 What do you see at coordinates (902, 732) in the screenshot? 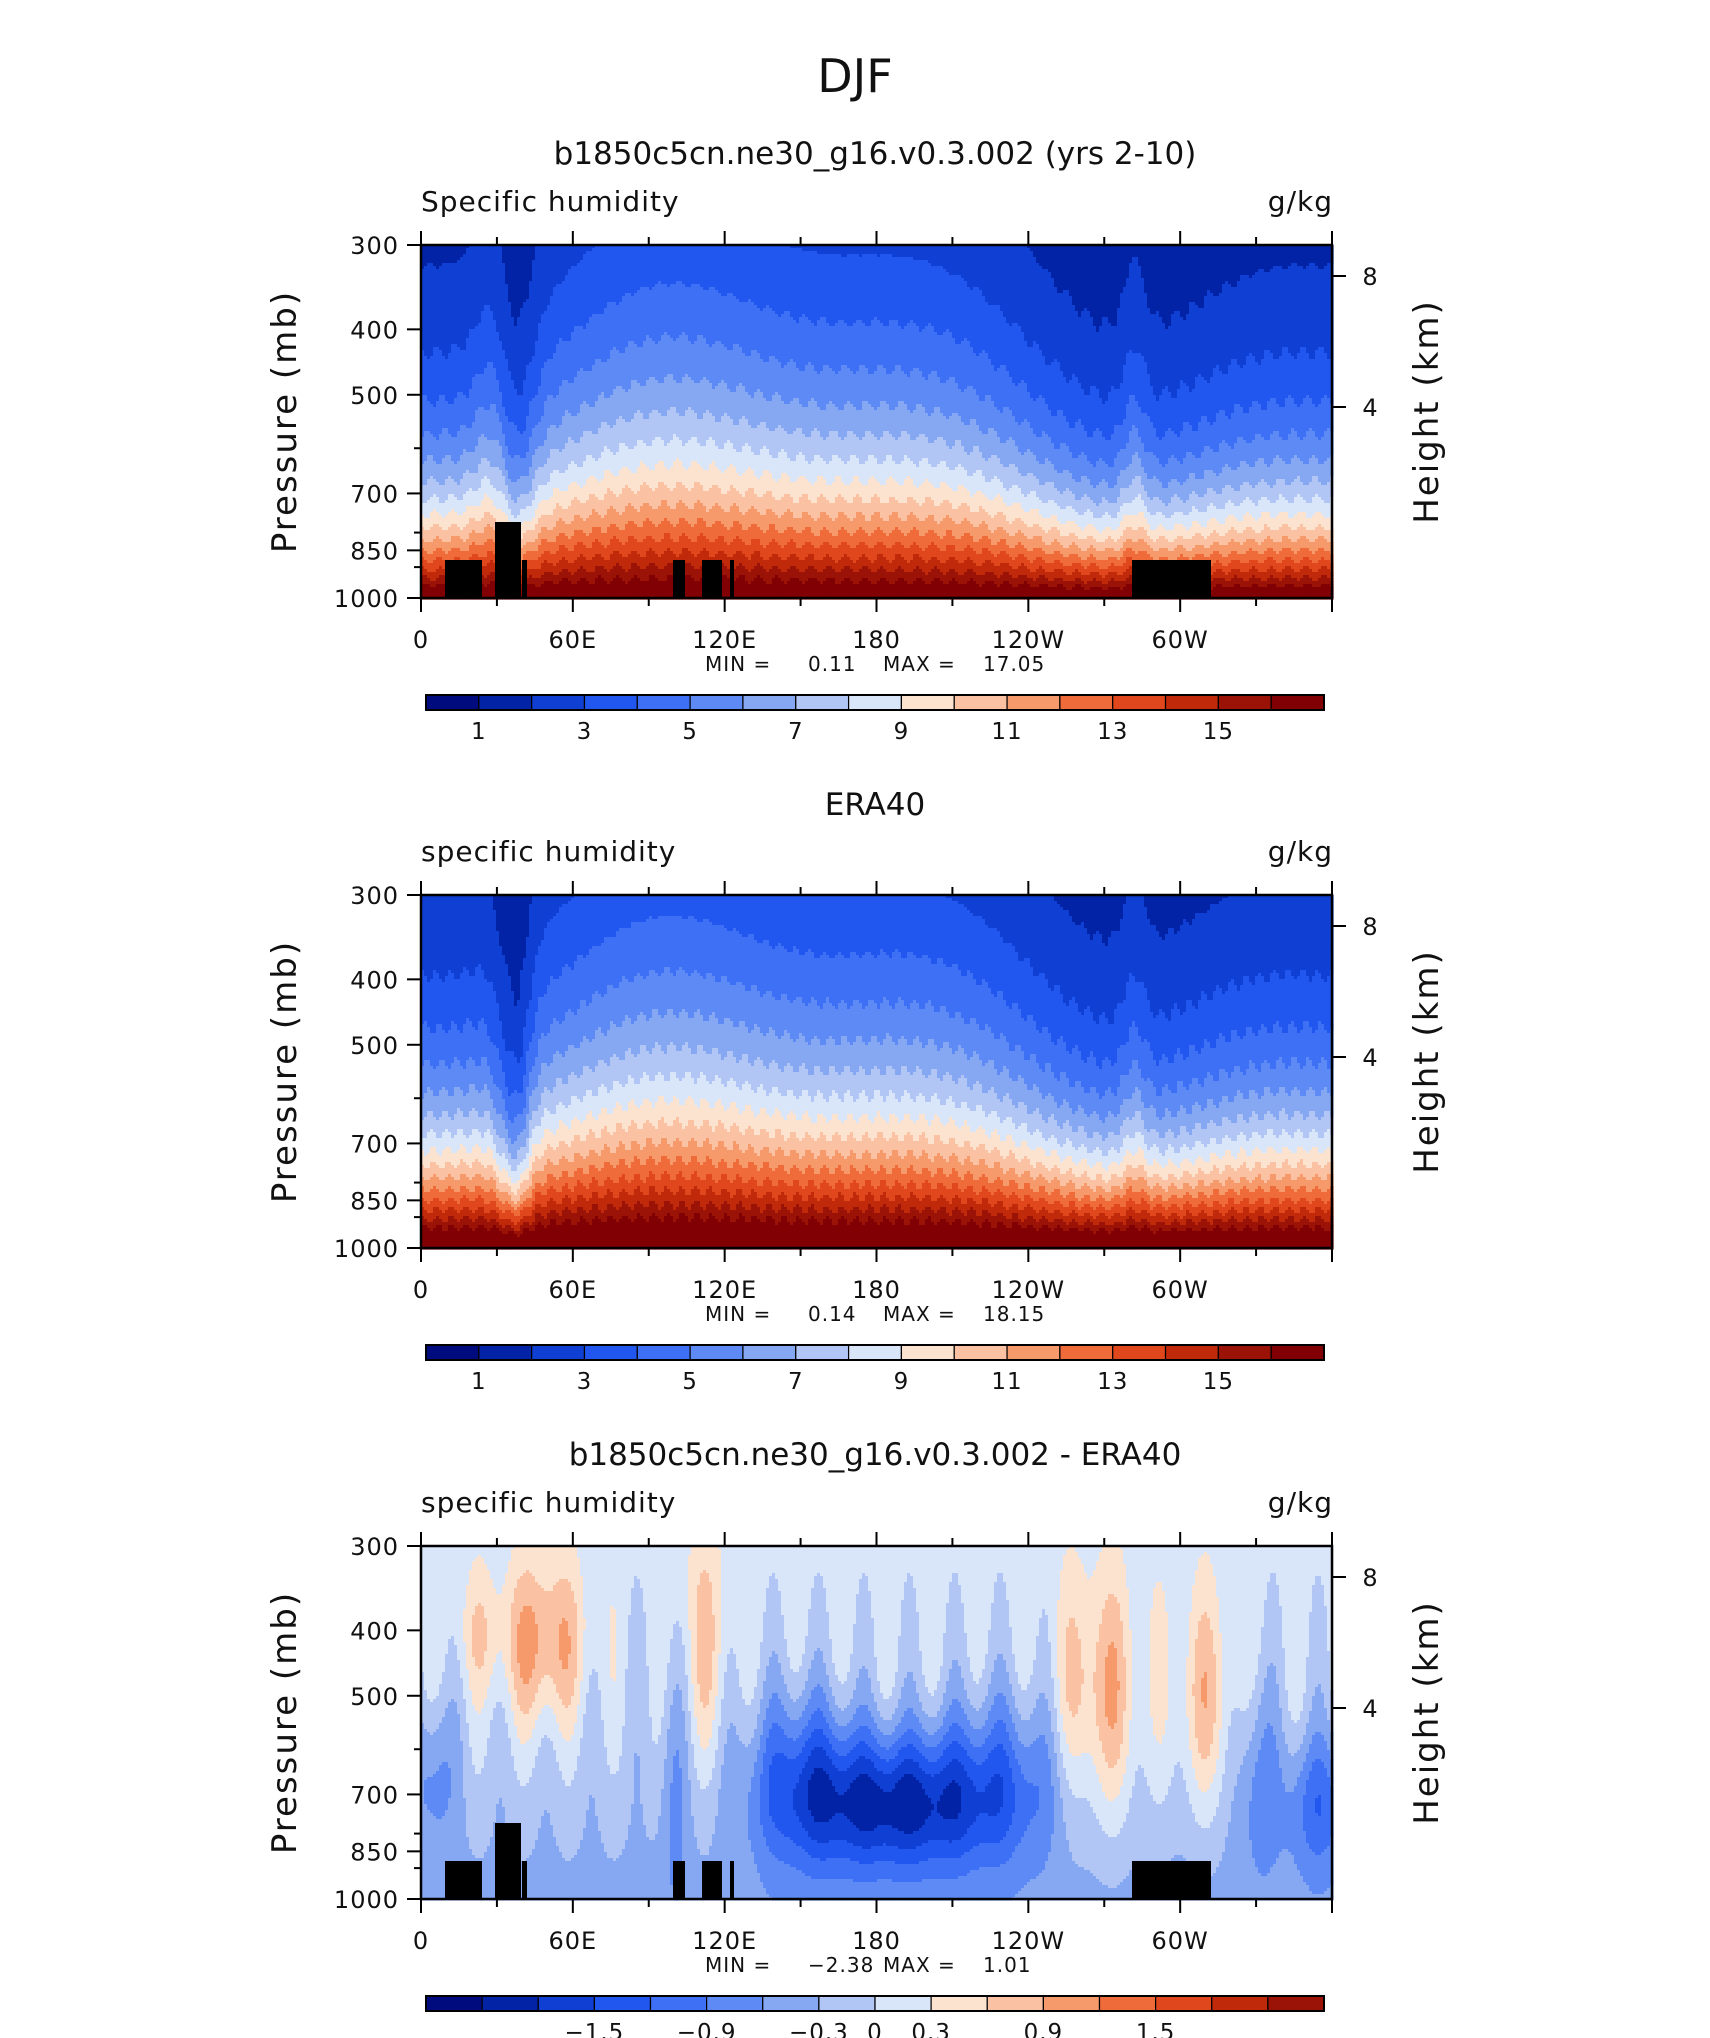
I see `colorbar-label: 9` at bounding box center [902, 732].